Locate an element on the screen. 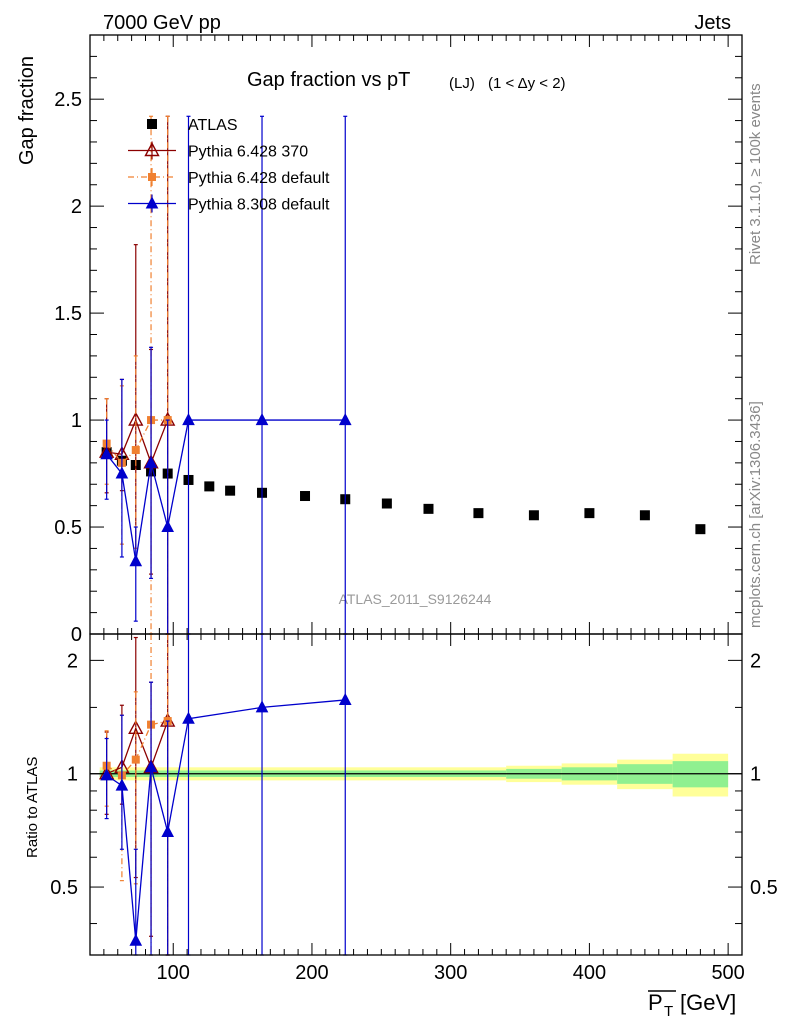 This screenshot has width=786, height=1024. x-tick-label-300: 300 is located at coordinates (450, 973).